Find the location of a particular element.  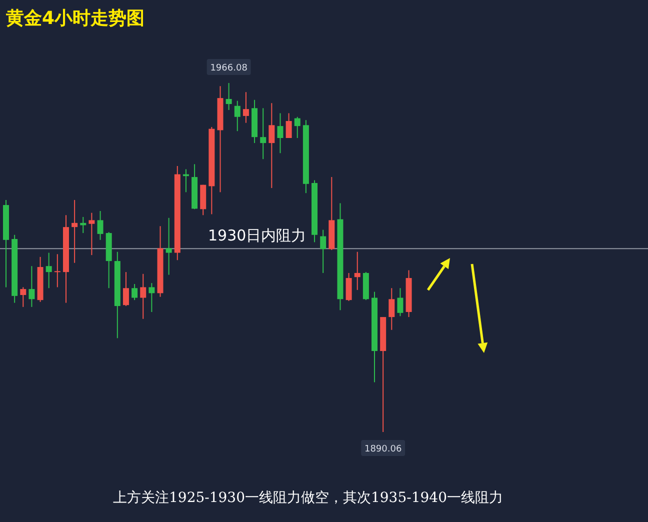

annotation: 1966.08 is located at coordinates (229, 69).